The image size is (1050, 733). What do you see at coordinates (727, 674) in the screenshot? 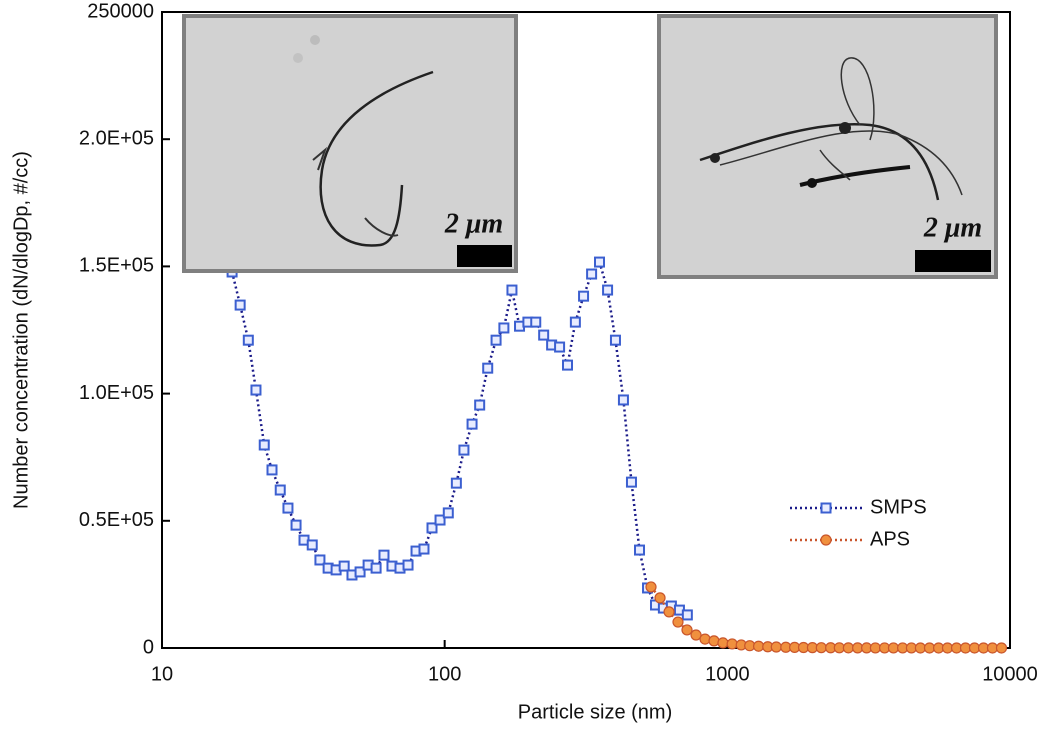
I see `x-tick-label: 1000` at bounding box center [727, 674].